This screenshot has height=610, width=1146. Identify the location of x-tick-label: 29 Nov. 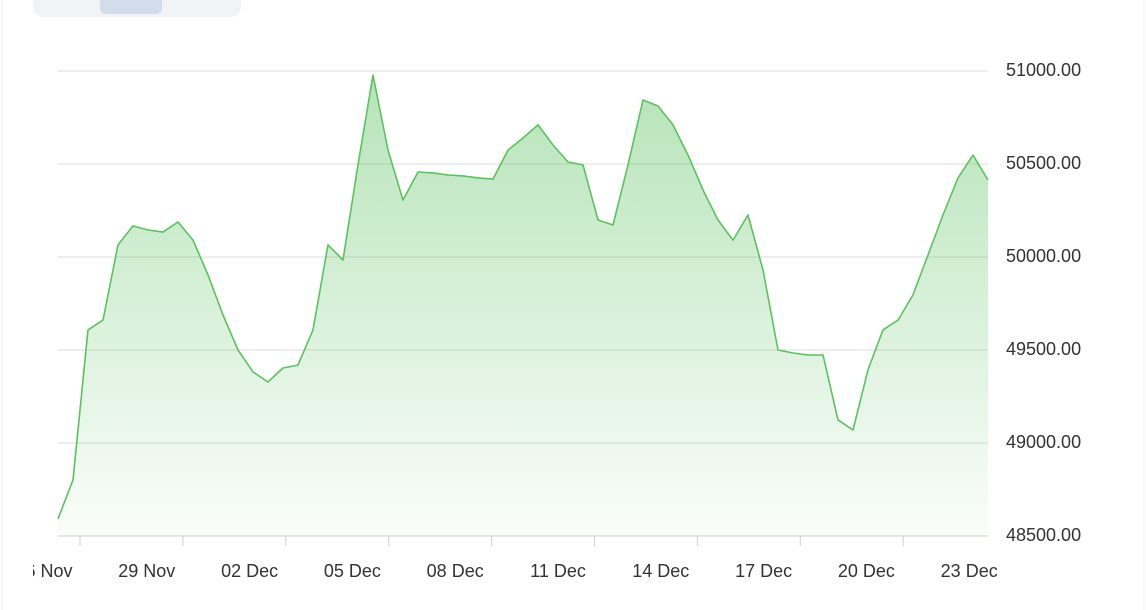
(146, 571).